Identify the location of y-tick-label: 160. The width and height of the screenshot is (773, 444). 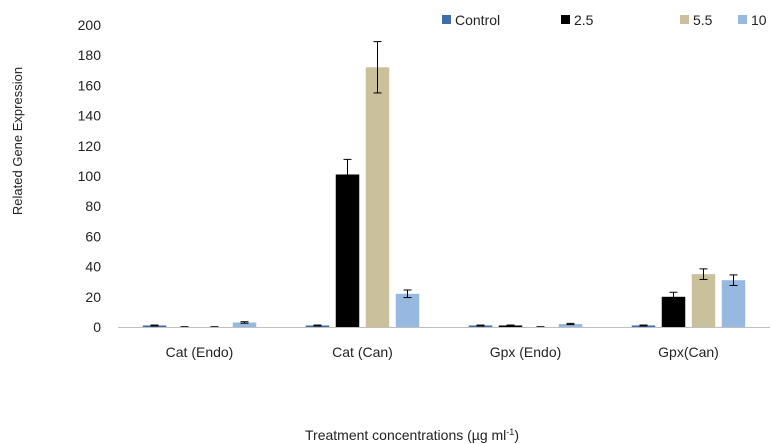
(90, 85).